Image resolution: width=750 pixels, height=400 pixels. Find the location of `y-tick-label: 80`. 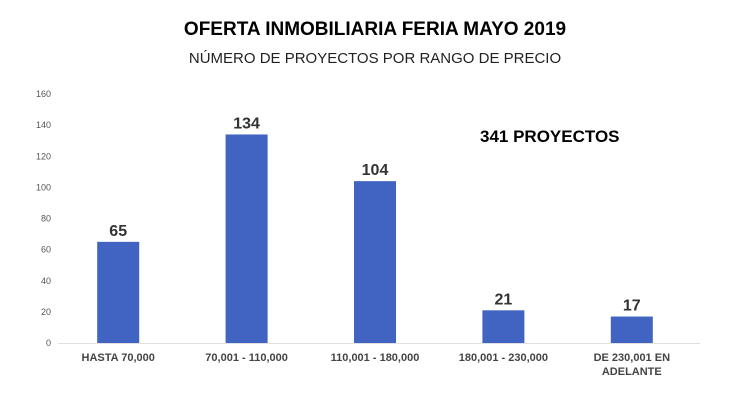

y-tick-label: 80 is located at coordinates (46, 219).